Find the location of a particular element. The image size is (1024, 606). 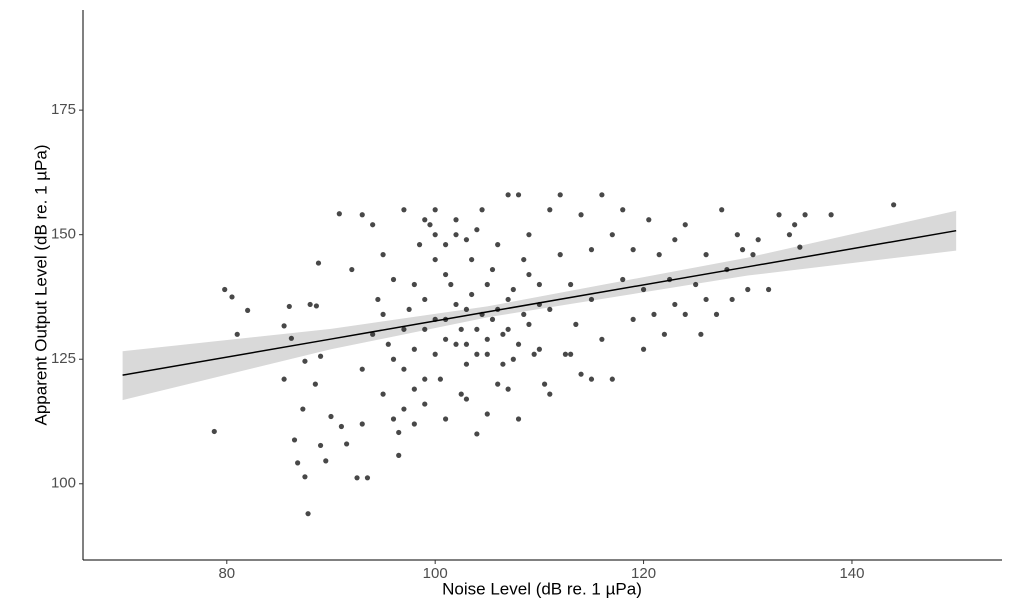

x-tick-label: 120 is located at coordinates (643, 573).